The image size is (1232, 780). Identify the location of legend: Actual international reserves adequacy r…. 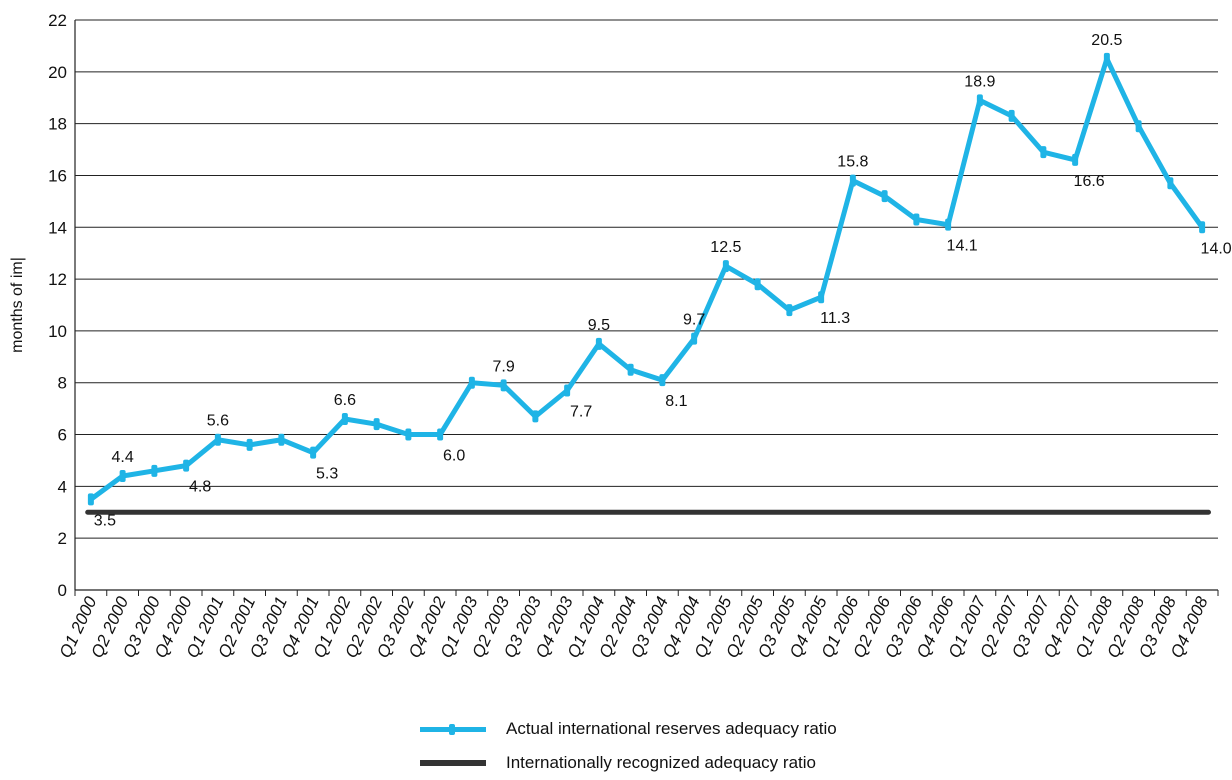
(628, 746).